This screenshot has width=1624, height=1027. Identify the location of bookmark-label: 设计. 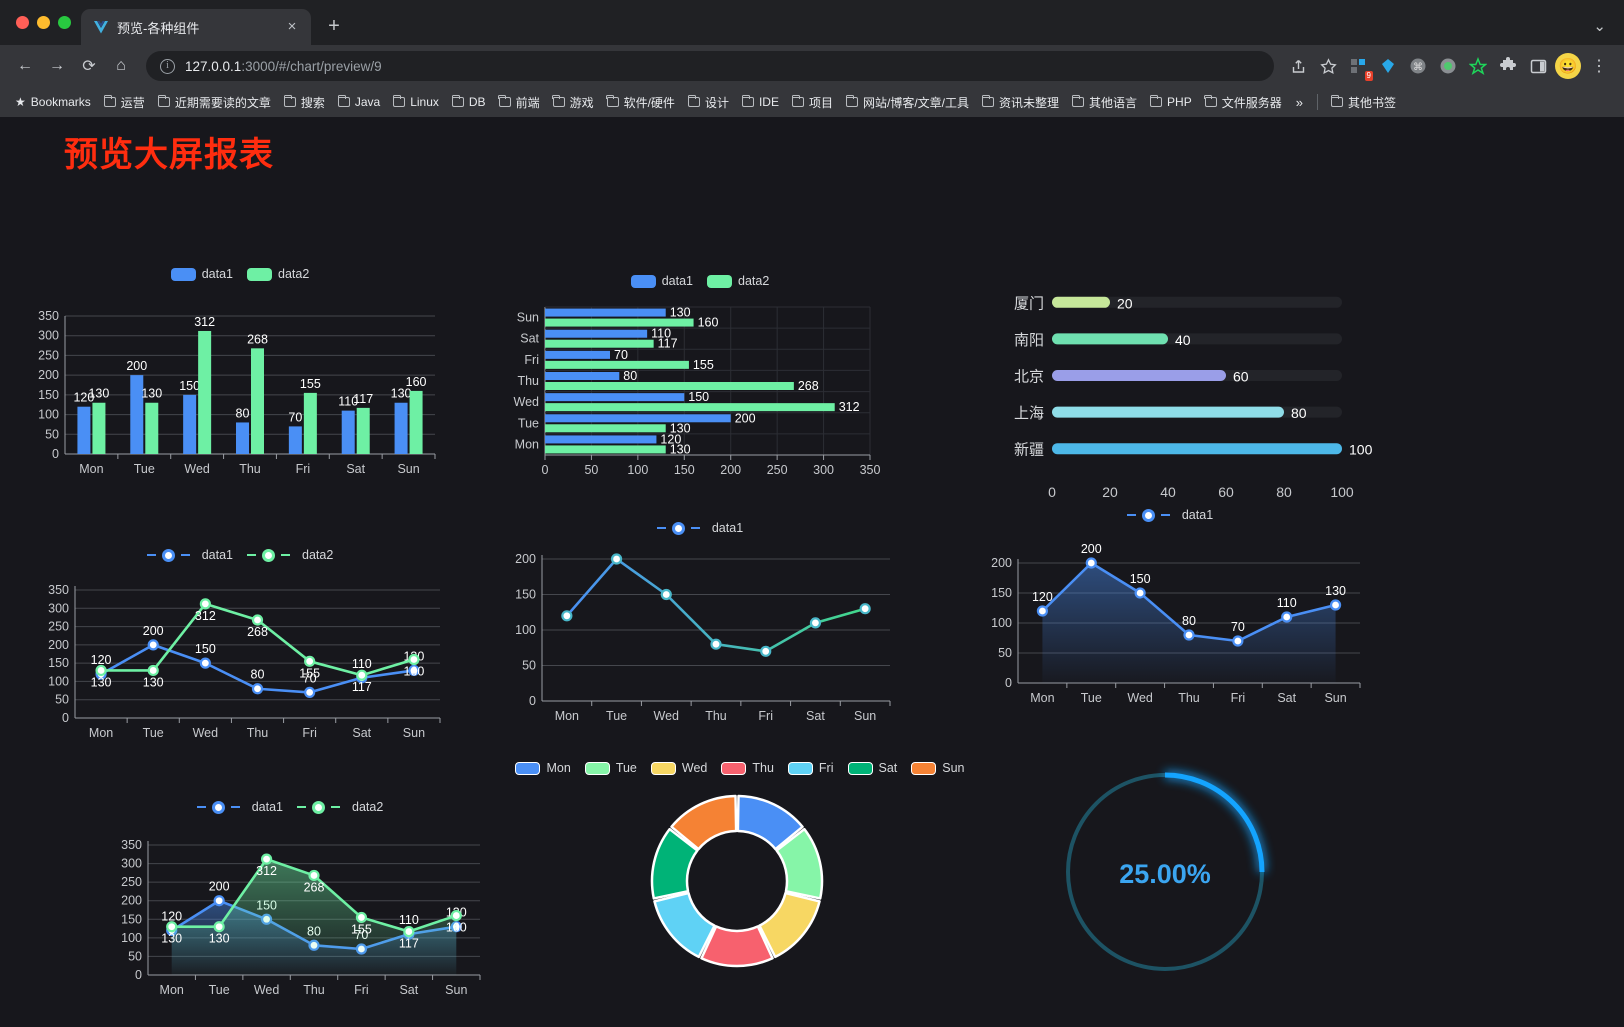
(716, 102).